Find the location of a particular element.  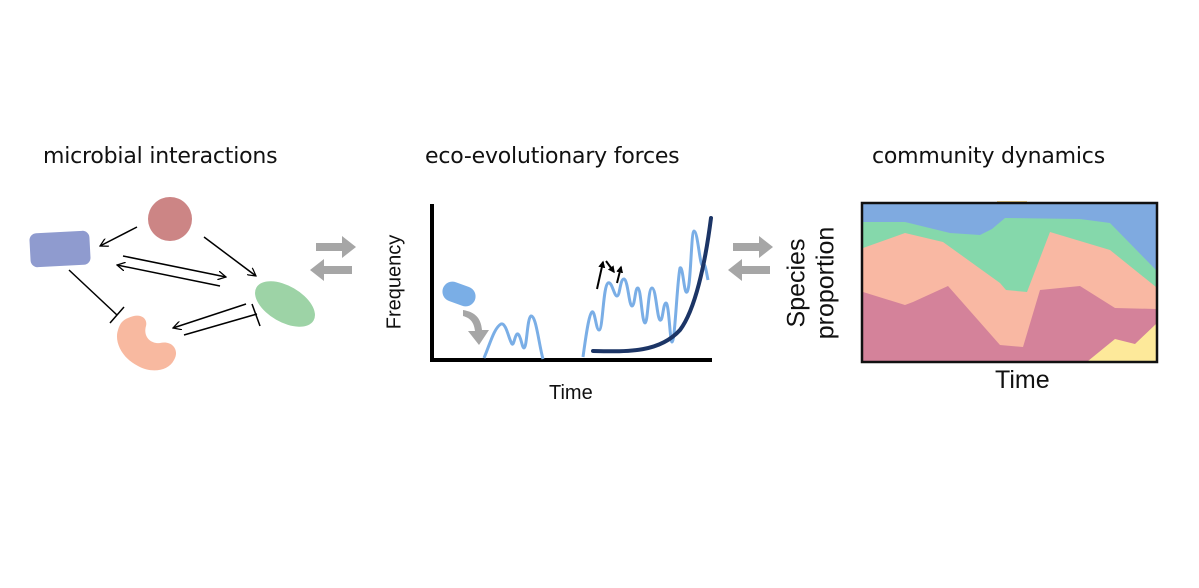

red-circle-microbe is located at coordinates (170, 219).